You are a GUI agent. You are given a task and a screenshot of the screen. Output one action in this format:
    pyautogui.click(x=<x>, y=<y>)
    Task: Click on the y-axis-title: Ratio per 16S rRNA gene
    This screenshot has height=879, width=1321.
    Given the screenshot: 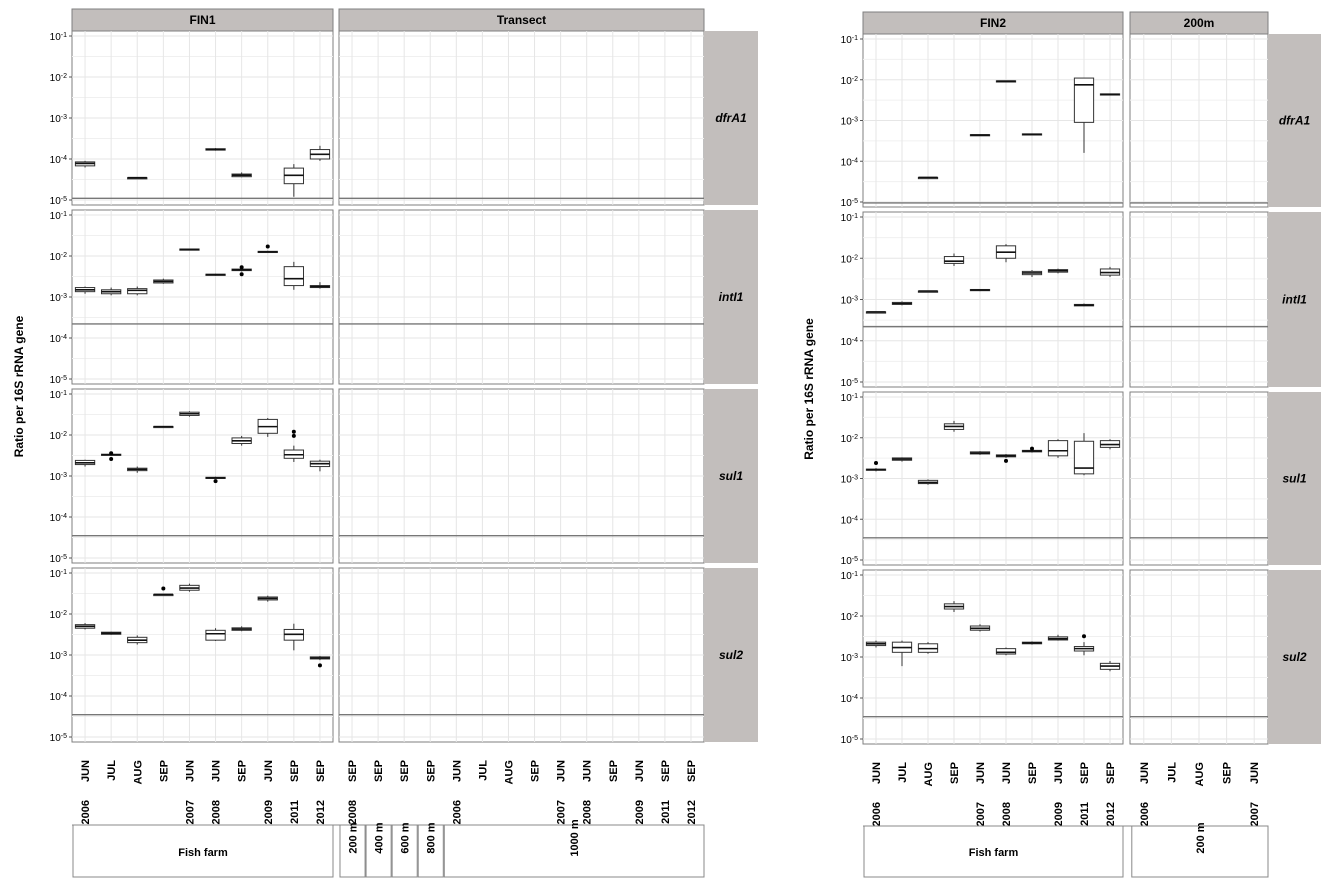 What is the action you would take?
    pyautogui.click(x=19, y=386)
    